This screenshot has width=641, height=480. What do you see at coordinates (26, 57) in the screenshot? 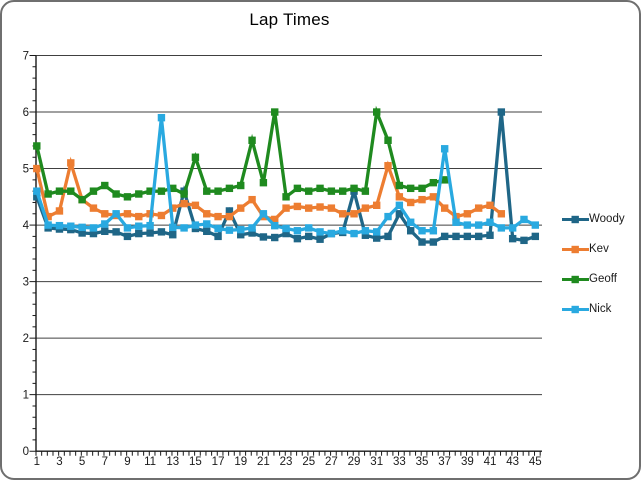
I see `y-tick-label: 7` at bounding box center [26, 57].